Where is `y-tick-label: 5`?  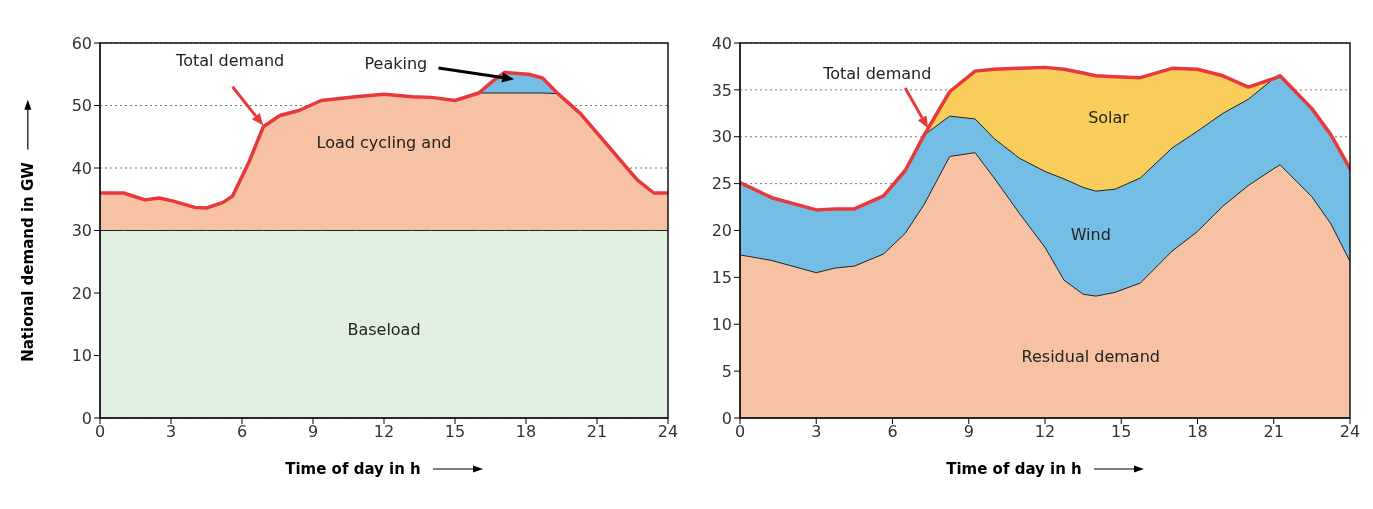
y-tick-label: 5 is located at coordinates (726, 371).